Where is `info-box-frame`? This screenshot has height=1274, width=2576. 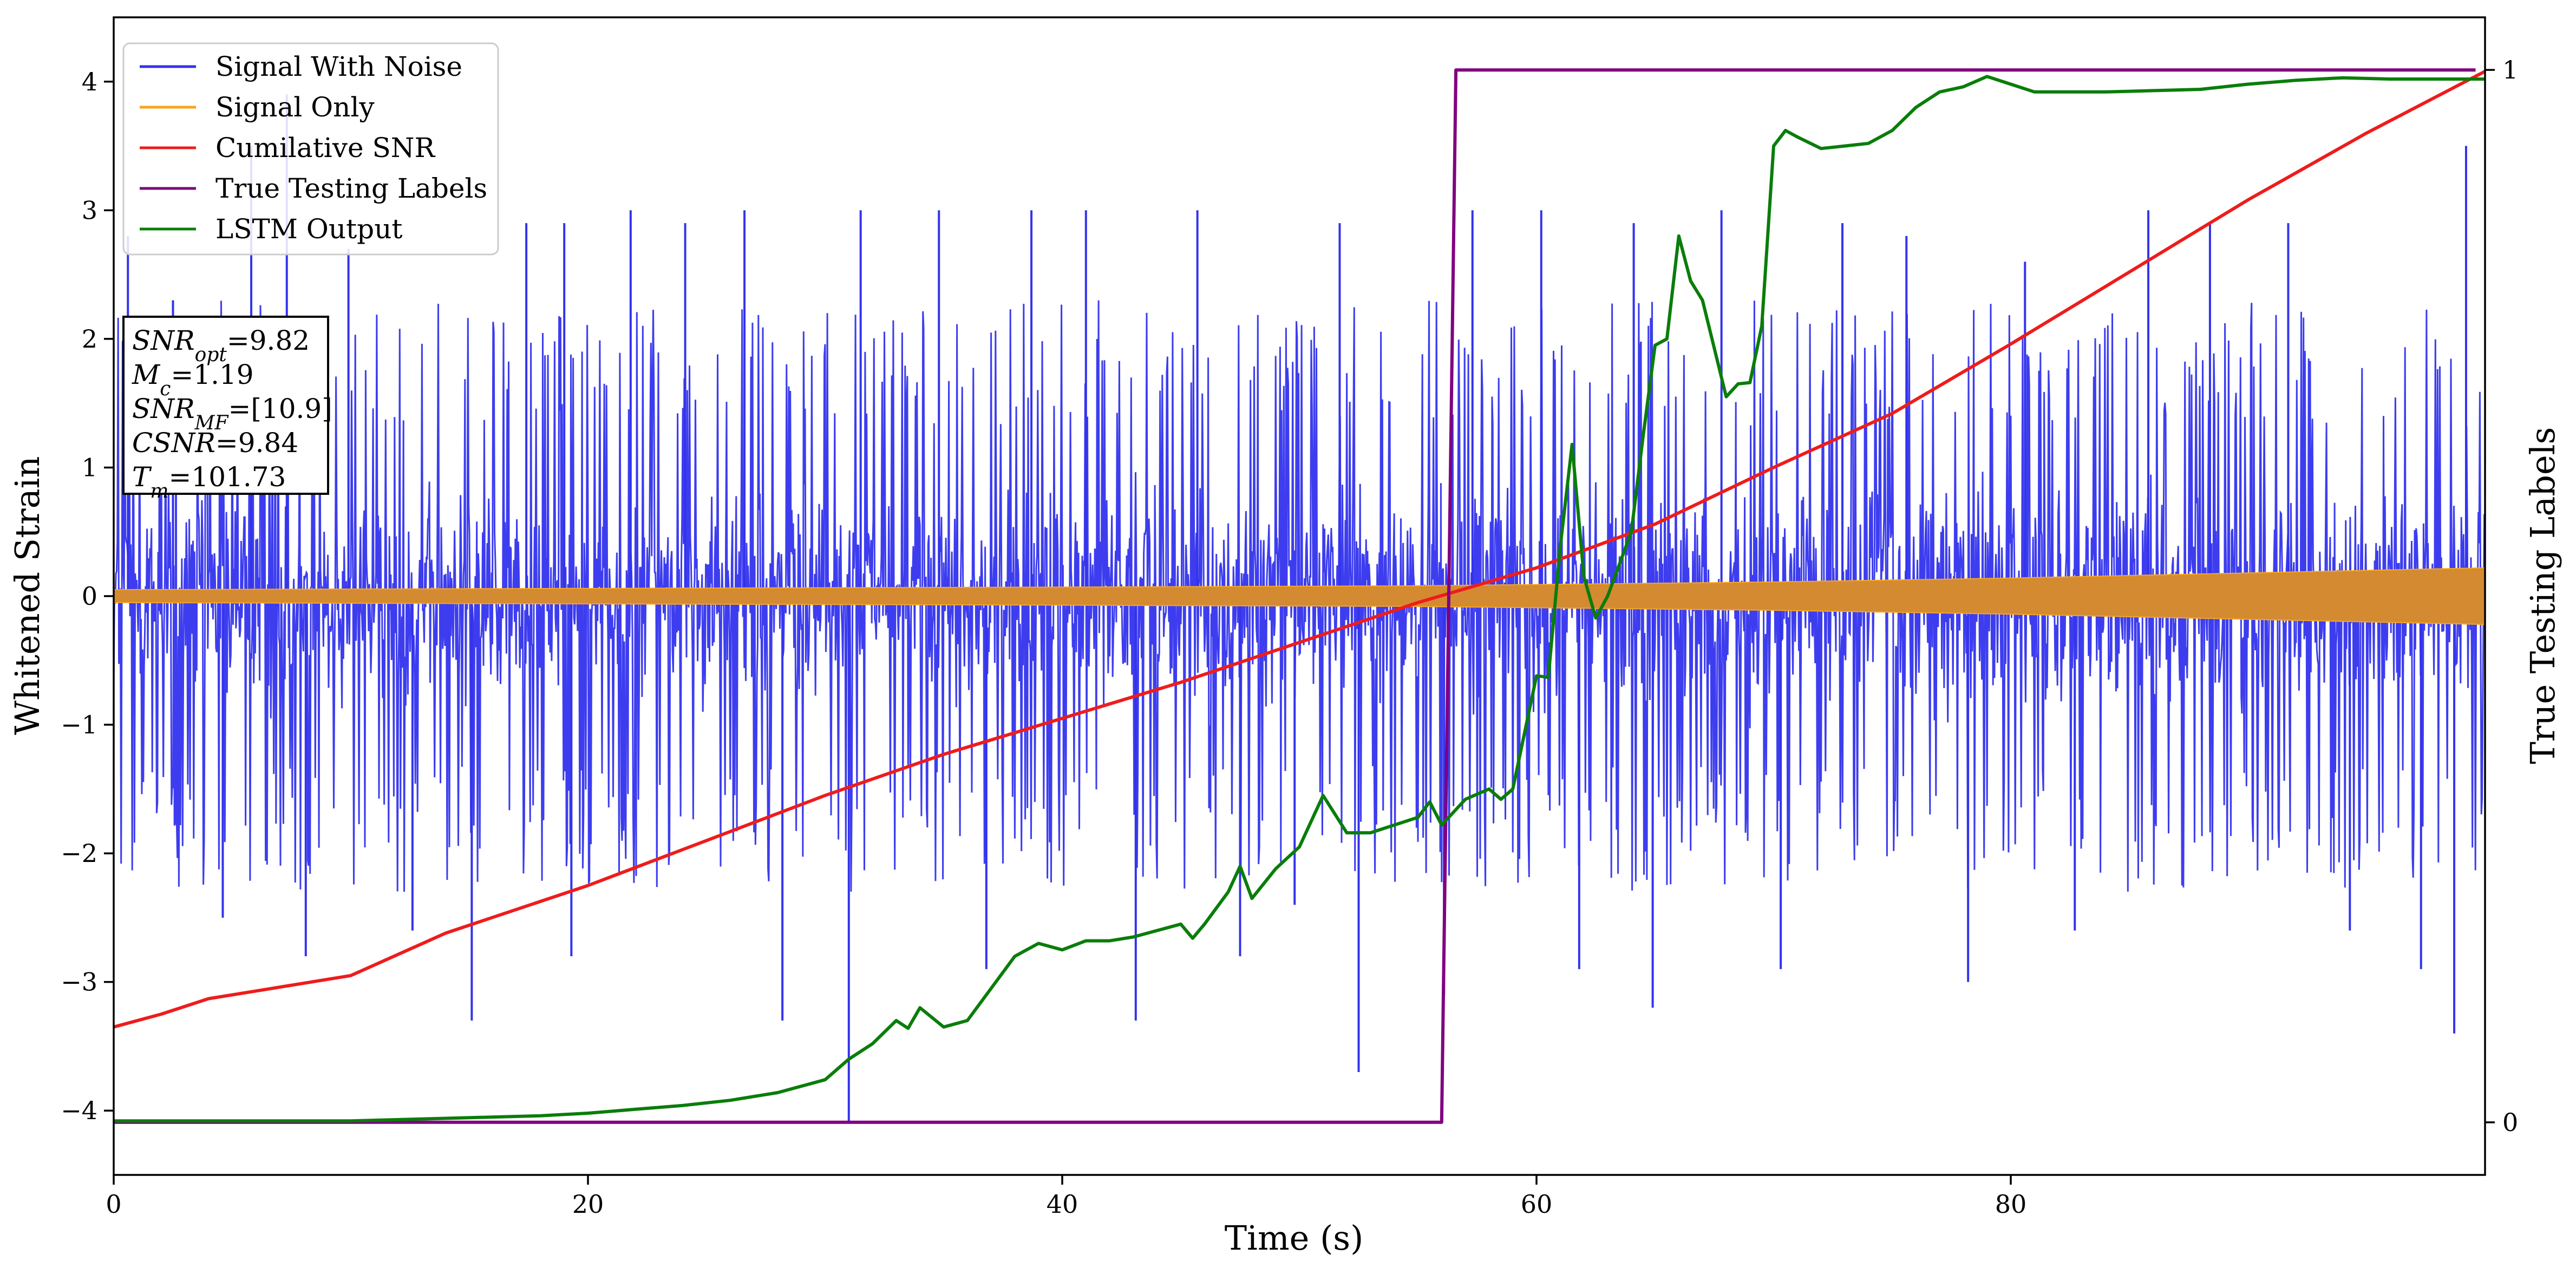
info-box-frame is located at coordinates (225, 405).